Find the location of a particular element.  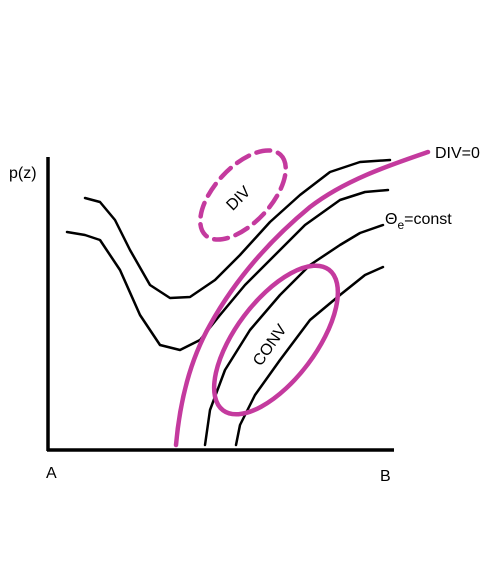

isentrope-label: Θe=const is located at coordinates (418, 221).